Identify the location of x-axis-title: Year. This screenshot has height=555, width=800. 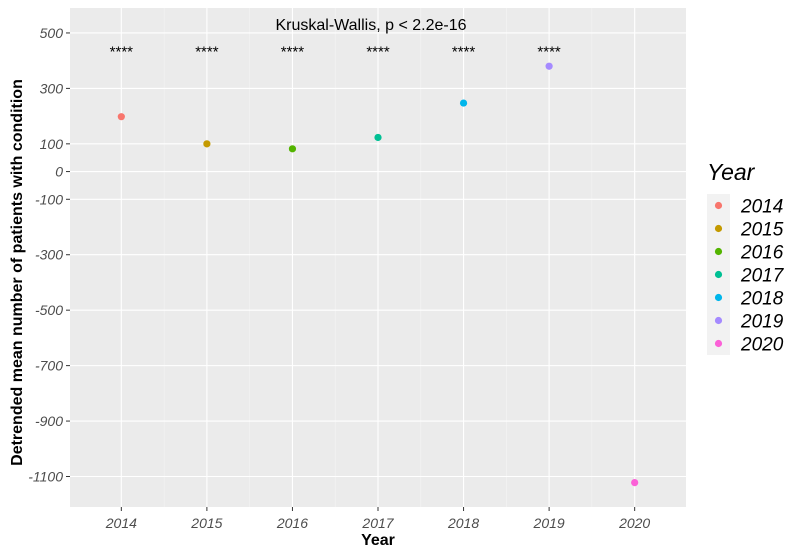
(378, 540).